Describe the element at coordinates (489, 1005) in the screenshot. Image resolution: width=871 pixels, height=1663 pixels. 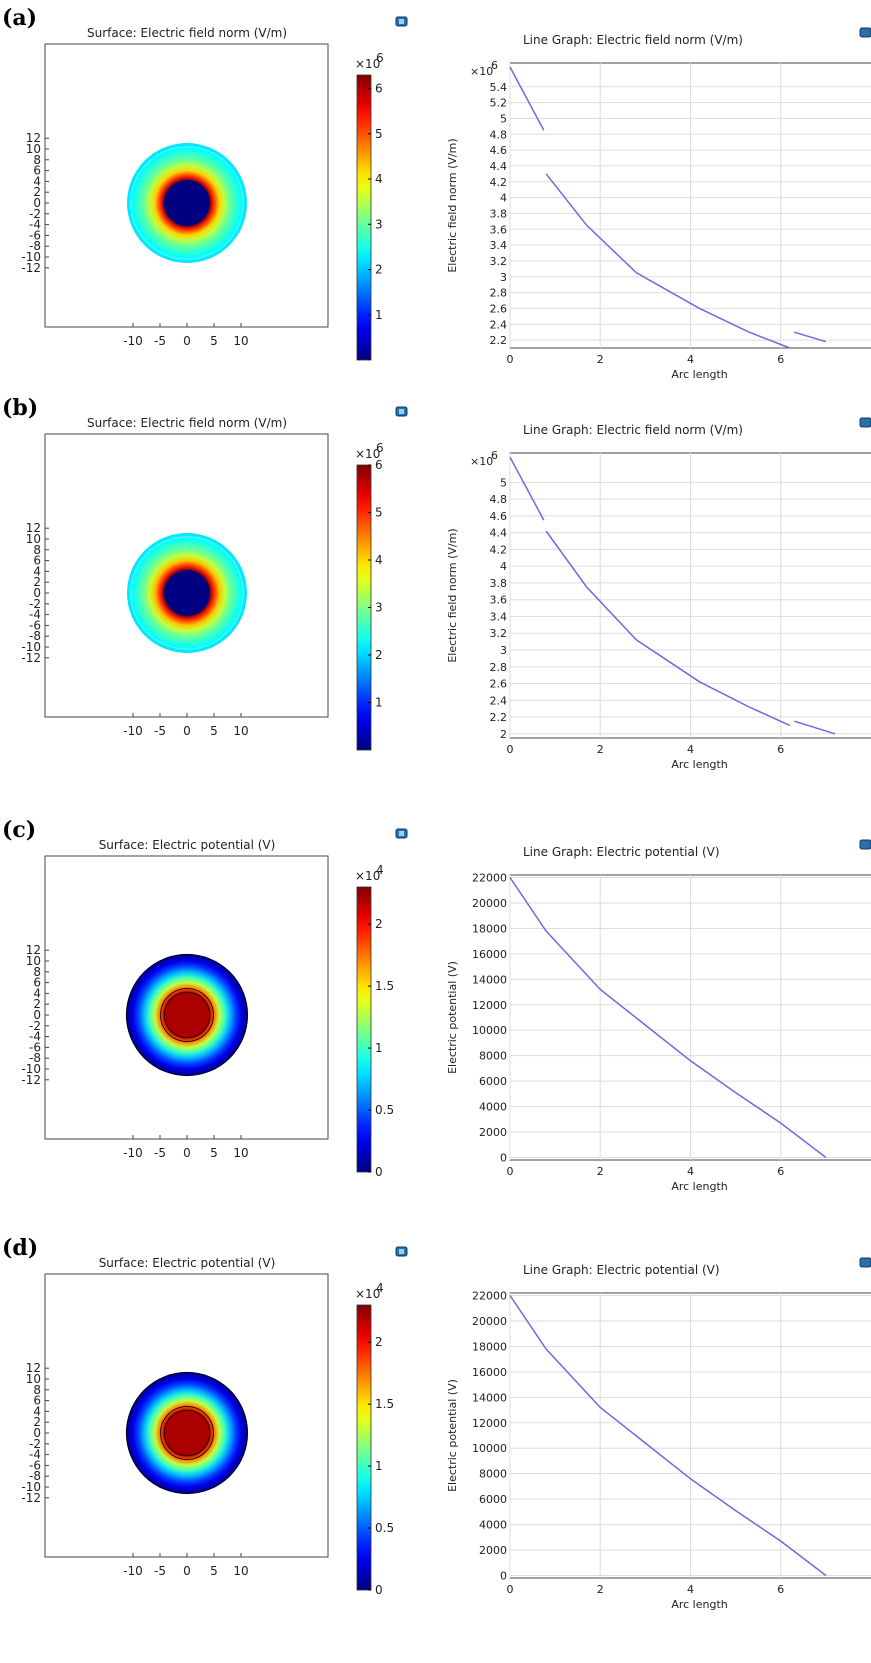
I see `y-tick-label: 12000` at that location.